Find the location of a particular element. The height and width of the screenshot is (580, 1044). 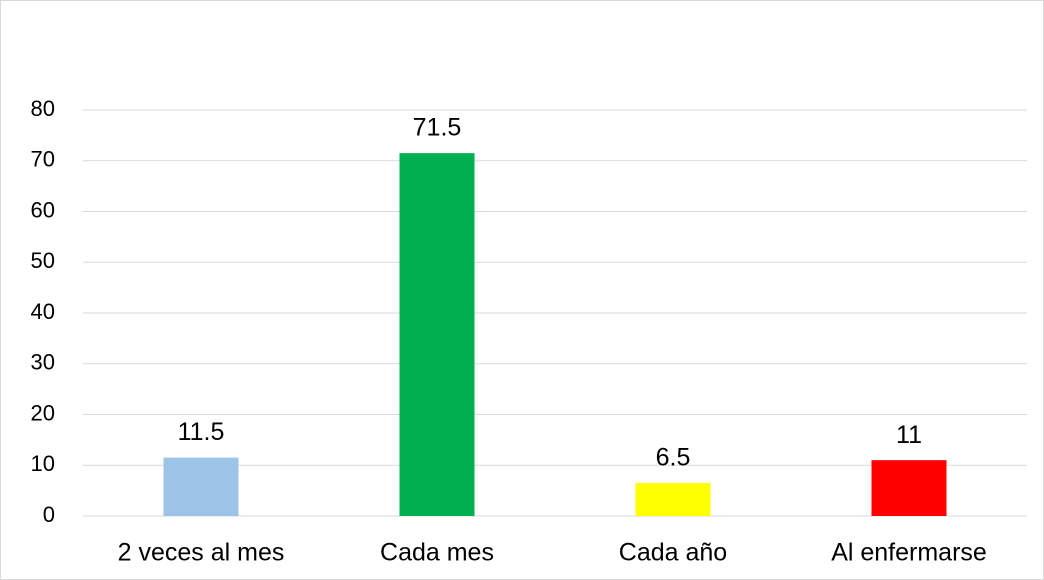

y-tick-label: 80 is located at coordinates (43, 108).